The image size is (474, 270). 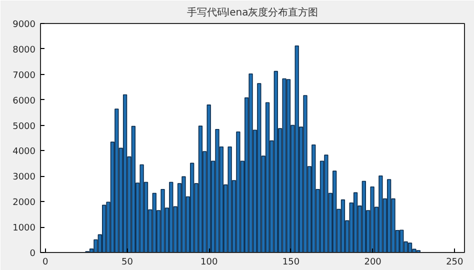 What do you see at coordinates (455, 263) in the screenshot?
I see `x-tick-label: 250` at bounding box center [455, 263].